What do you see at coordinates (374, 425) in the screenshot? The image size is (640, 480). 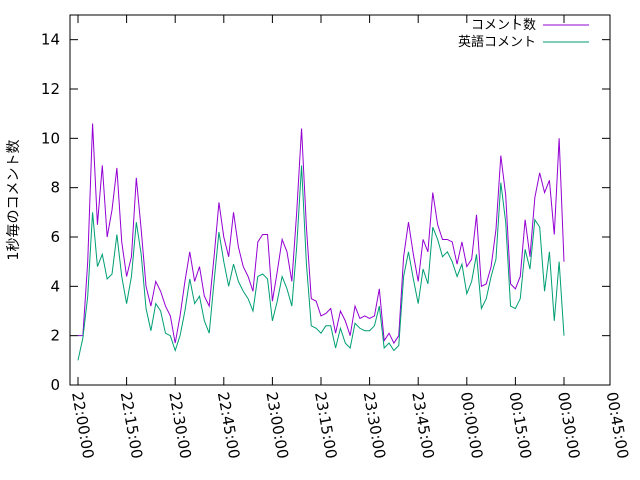 I see `x-tick-label: 23:30:00` at bounding box center [374, 425].